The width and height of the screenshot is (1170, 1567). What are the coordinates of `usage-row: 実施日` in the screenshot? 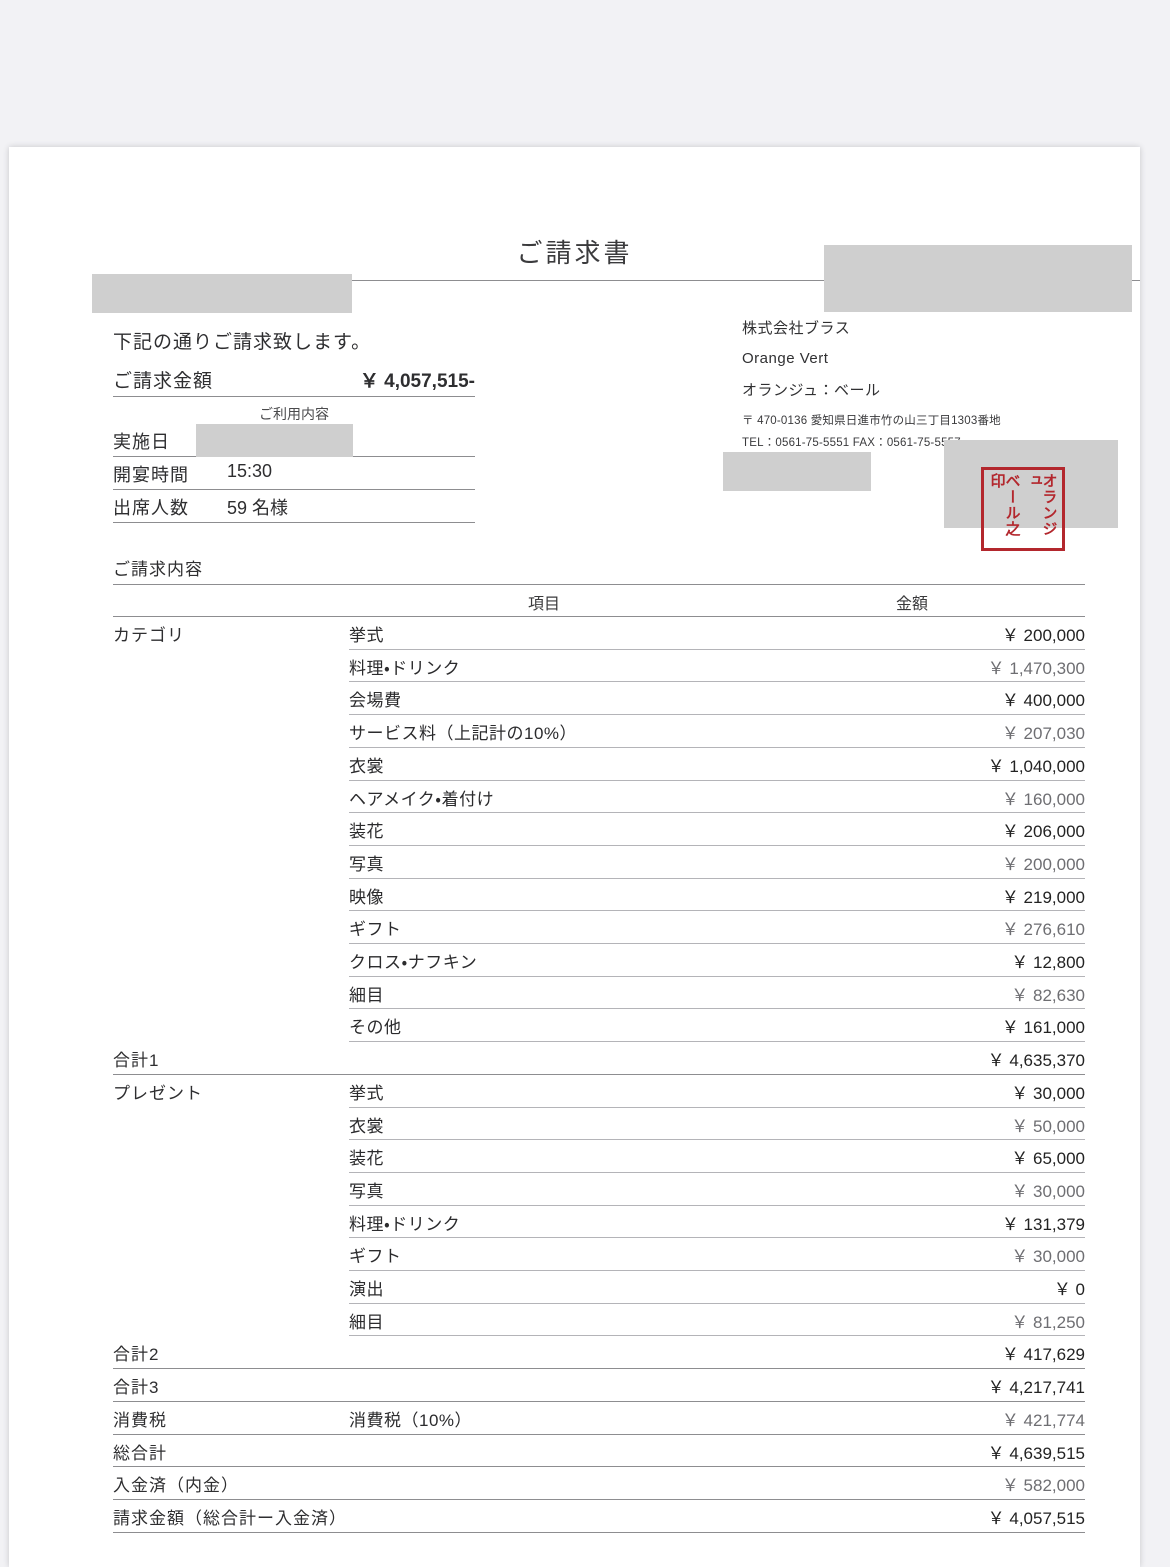 It's located at (294, 440).